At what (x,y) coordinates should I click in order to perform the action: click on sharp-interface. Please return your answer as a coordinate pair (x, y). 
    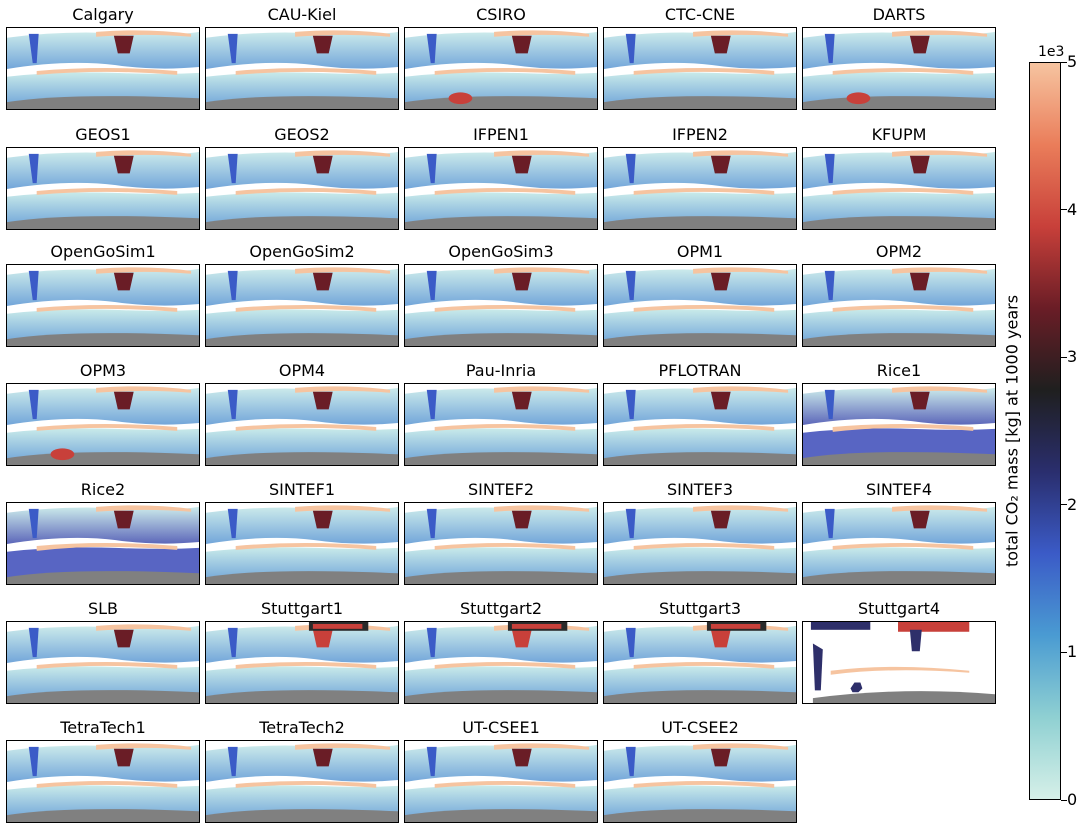
    Looking at the image, I should click on (107, 547).